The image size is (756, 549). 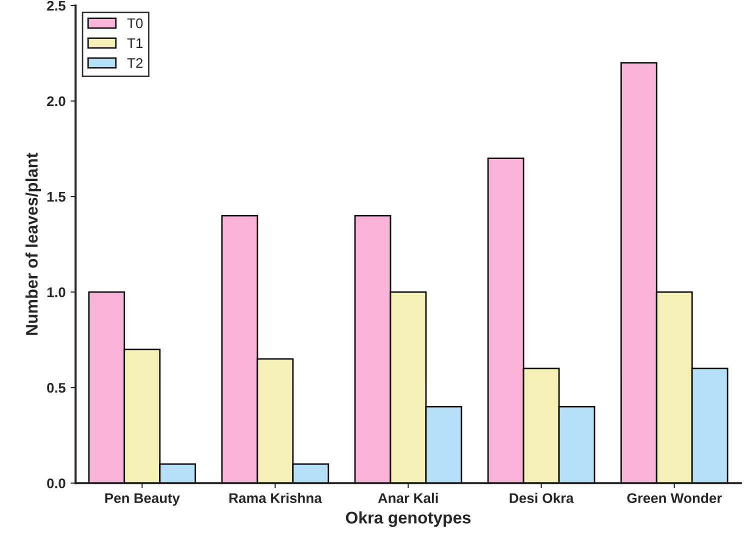 What do you see at coordinates (674, 498) in the screenshot?
I see `x-tick-label: Green Wonder` at bounding box center [674, 498].